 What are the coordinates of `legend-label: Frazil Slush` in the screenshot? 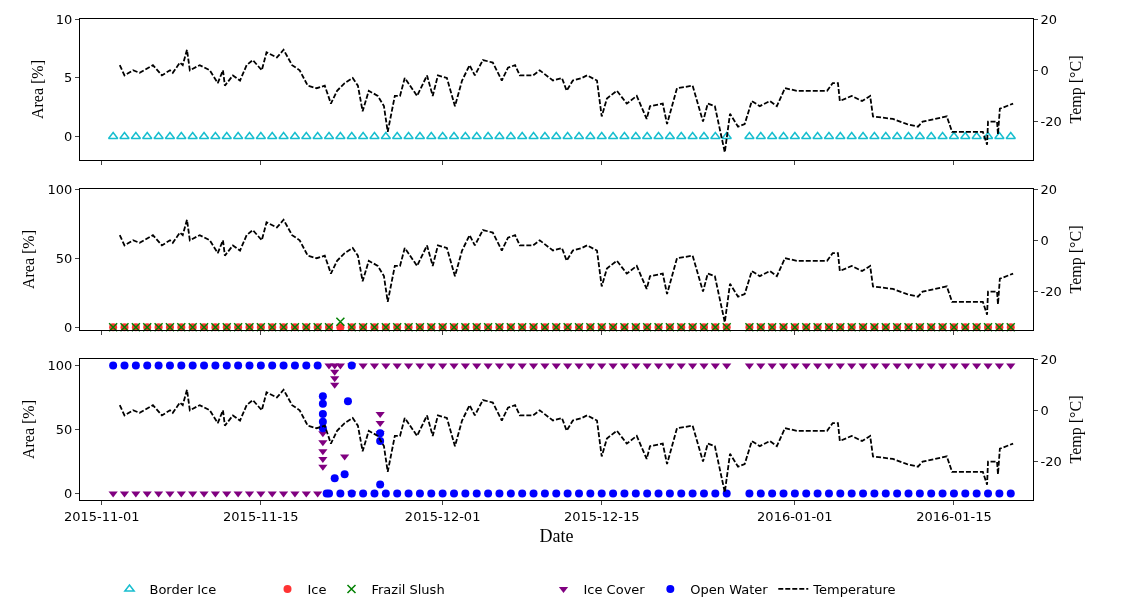 It's located at (408, 590).